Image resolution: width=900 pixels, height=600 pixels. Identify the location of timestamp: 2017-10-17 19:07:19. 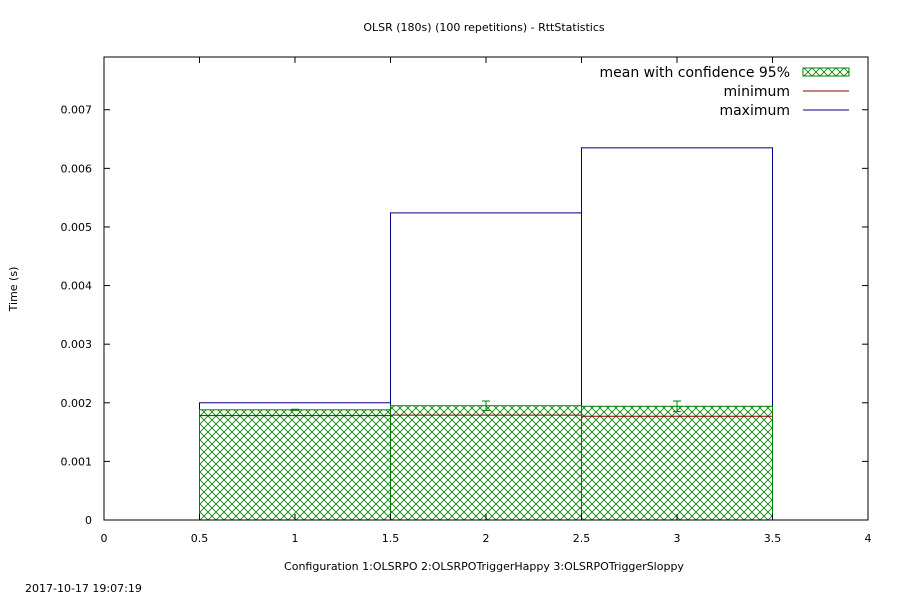
(83, 588).